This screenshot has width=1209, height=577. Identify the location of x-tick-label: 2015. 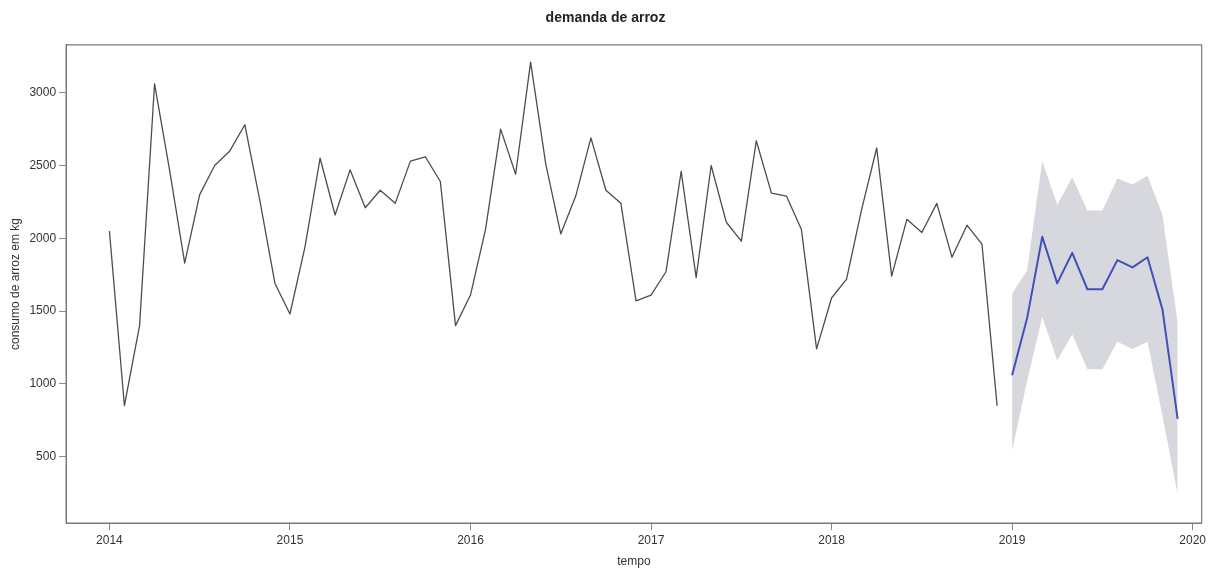
(290, 539).